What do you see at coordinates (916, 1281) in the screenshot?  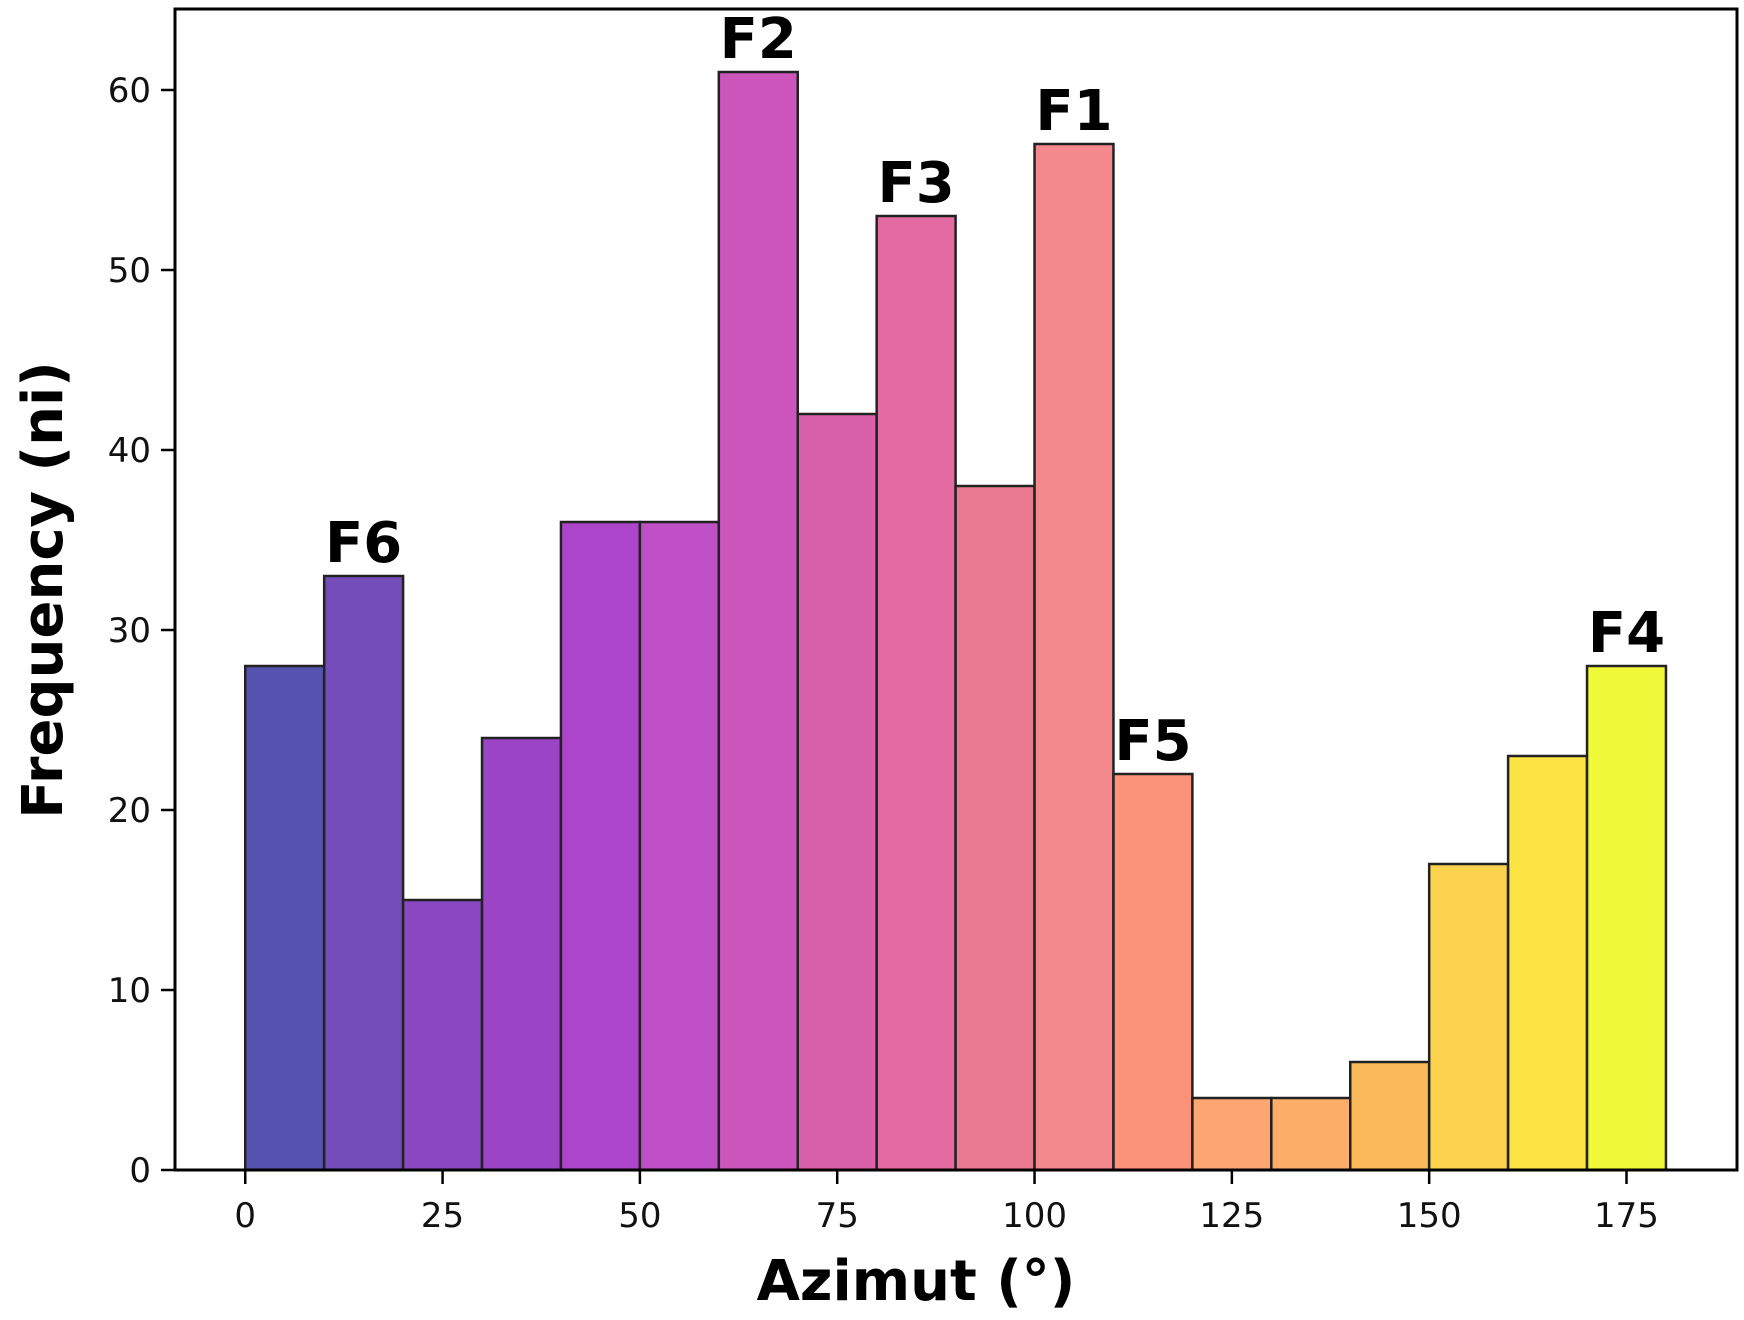 I see `x-axis-label: Azimut (°)` at bounding box center [916, 1281].